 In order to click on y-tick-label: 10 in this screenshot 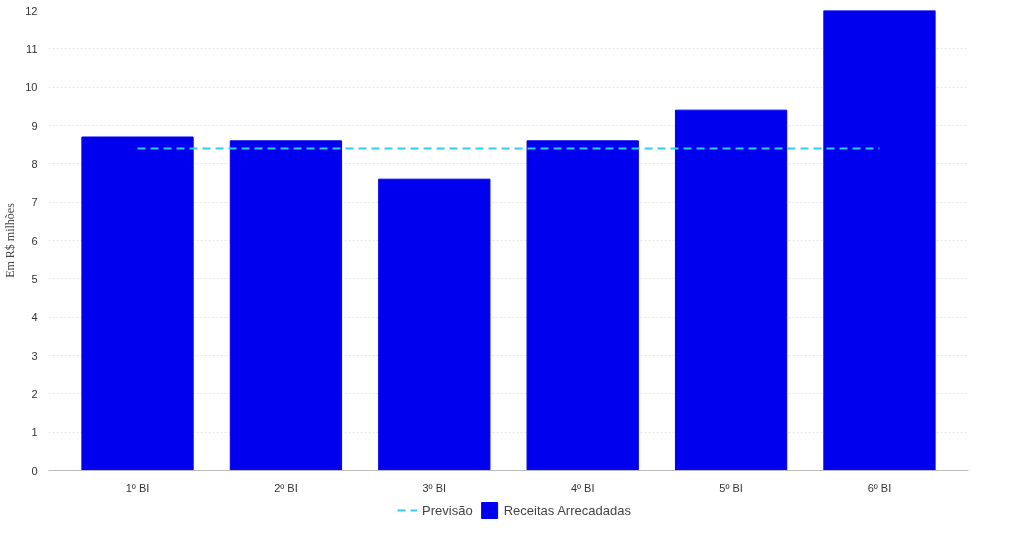, I will do `click(31, 87)`.